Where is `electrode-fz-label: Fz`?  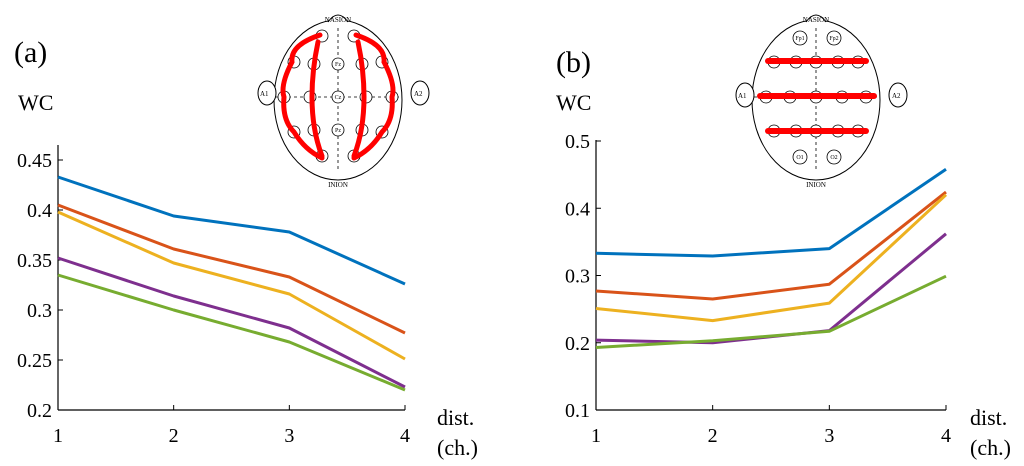 electrode-fz-label: Fz is located at coordinates (338, 65).